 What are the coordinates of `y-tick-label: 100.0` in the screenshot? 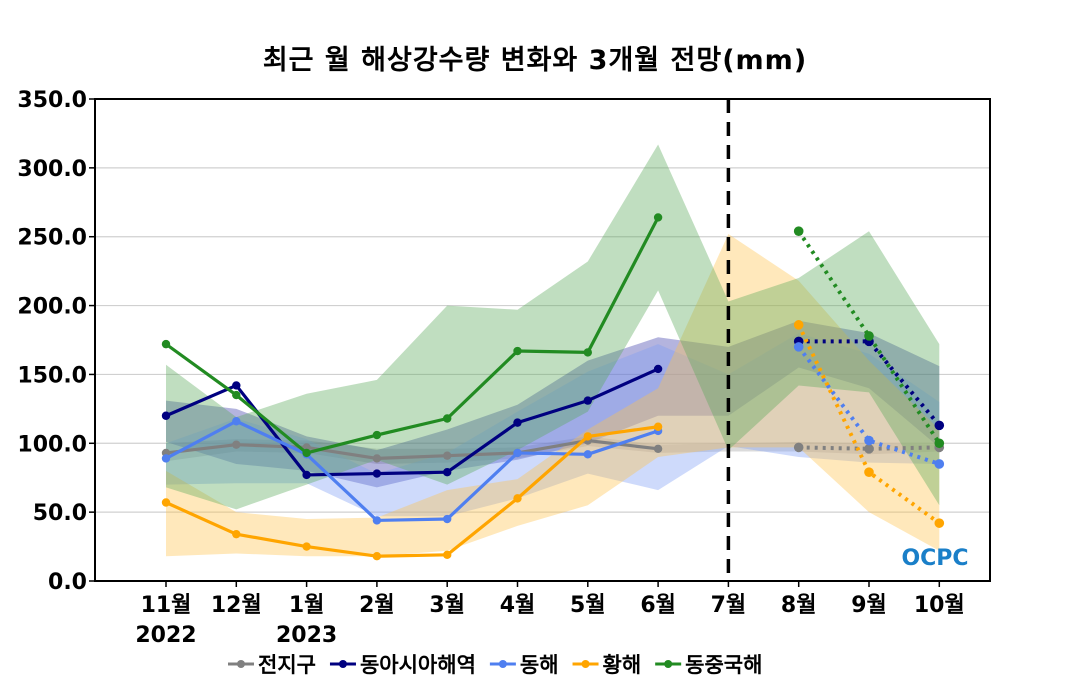 It's located at (52, 444).